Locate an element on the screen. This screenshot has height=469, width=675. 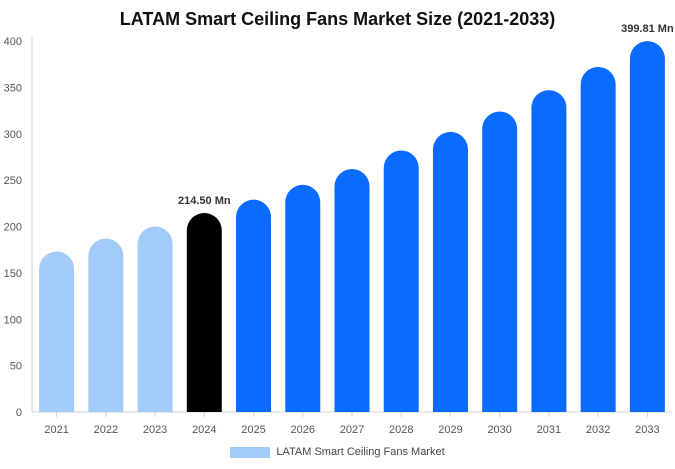
y-axis: 0 50 100 150 200 250 300 350 400 is located at coordinates (18, 227).